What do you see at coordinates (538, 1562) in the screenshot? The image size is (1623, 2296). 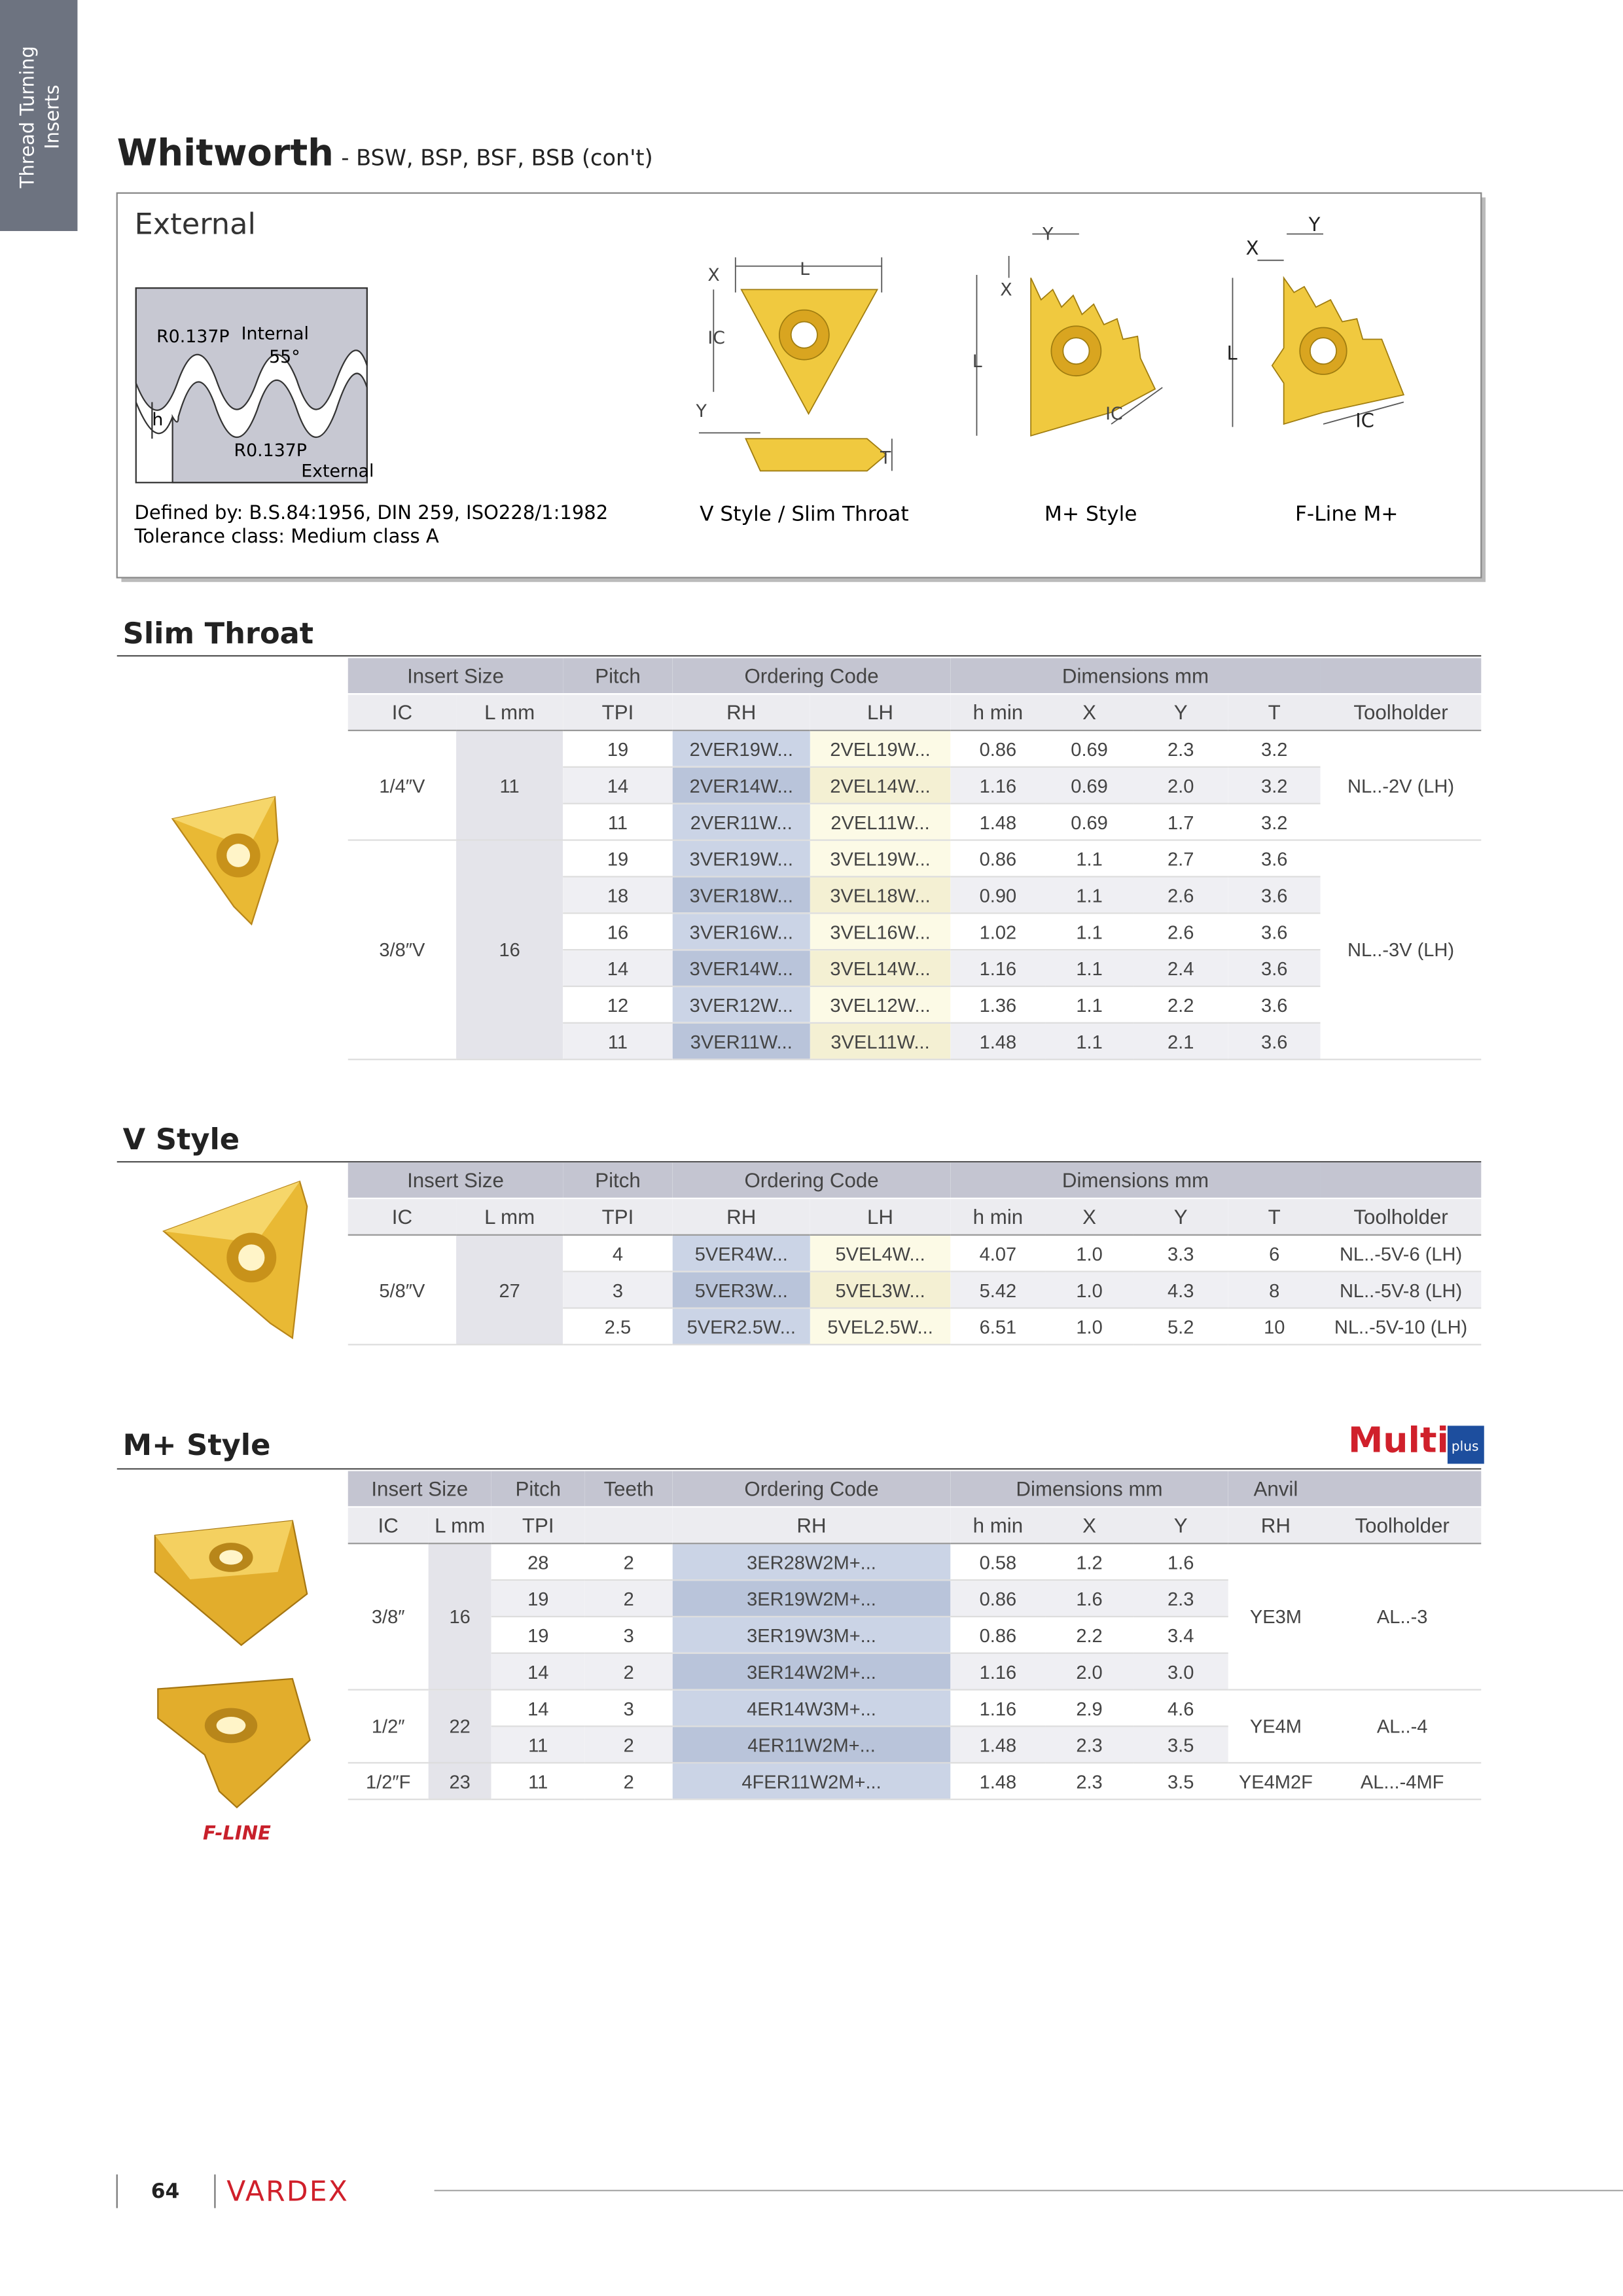 I see `data-cell: 28` at bounding box center [538, 1562].